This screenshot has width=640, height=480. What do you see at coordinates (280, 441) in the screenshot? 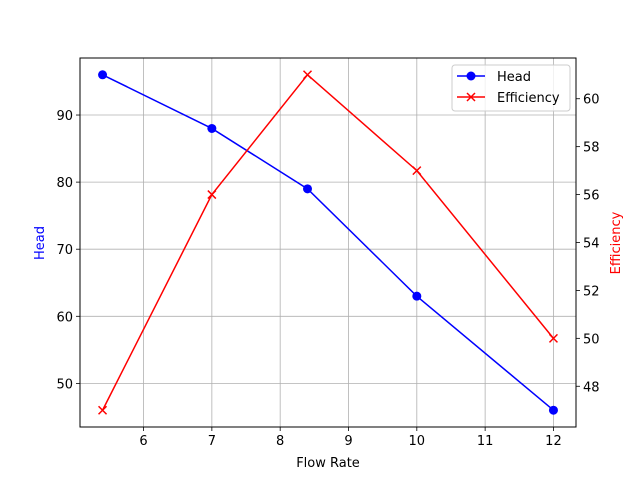
I see `x-tick-label: 8` at bounding box center [280, 441].